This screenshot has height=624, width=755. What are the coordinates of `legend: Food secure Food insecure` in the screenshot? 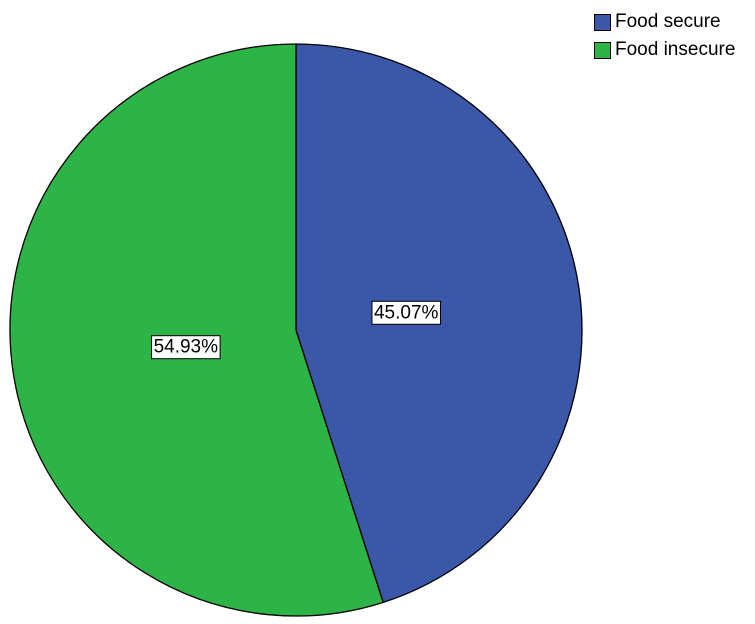 It's located at (664, 36).